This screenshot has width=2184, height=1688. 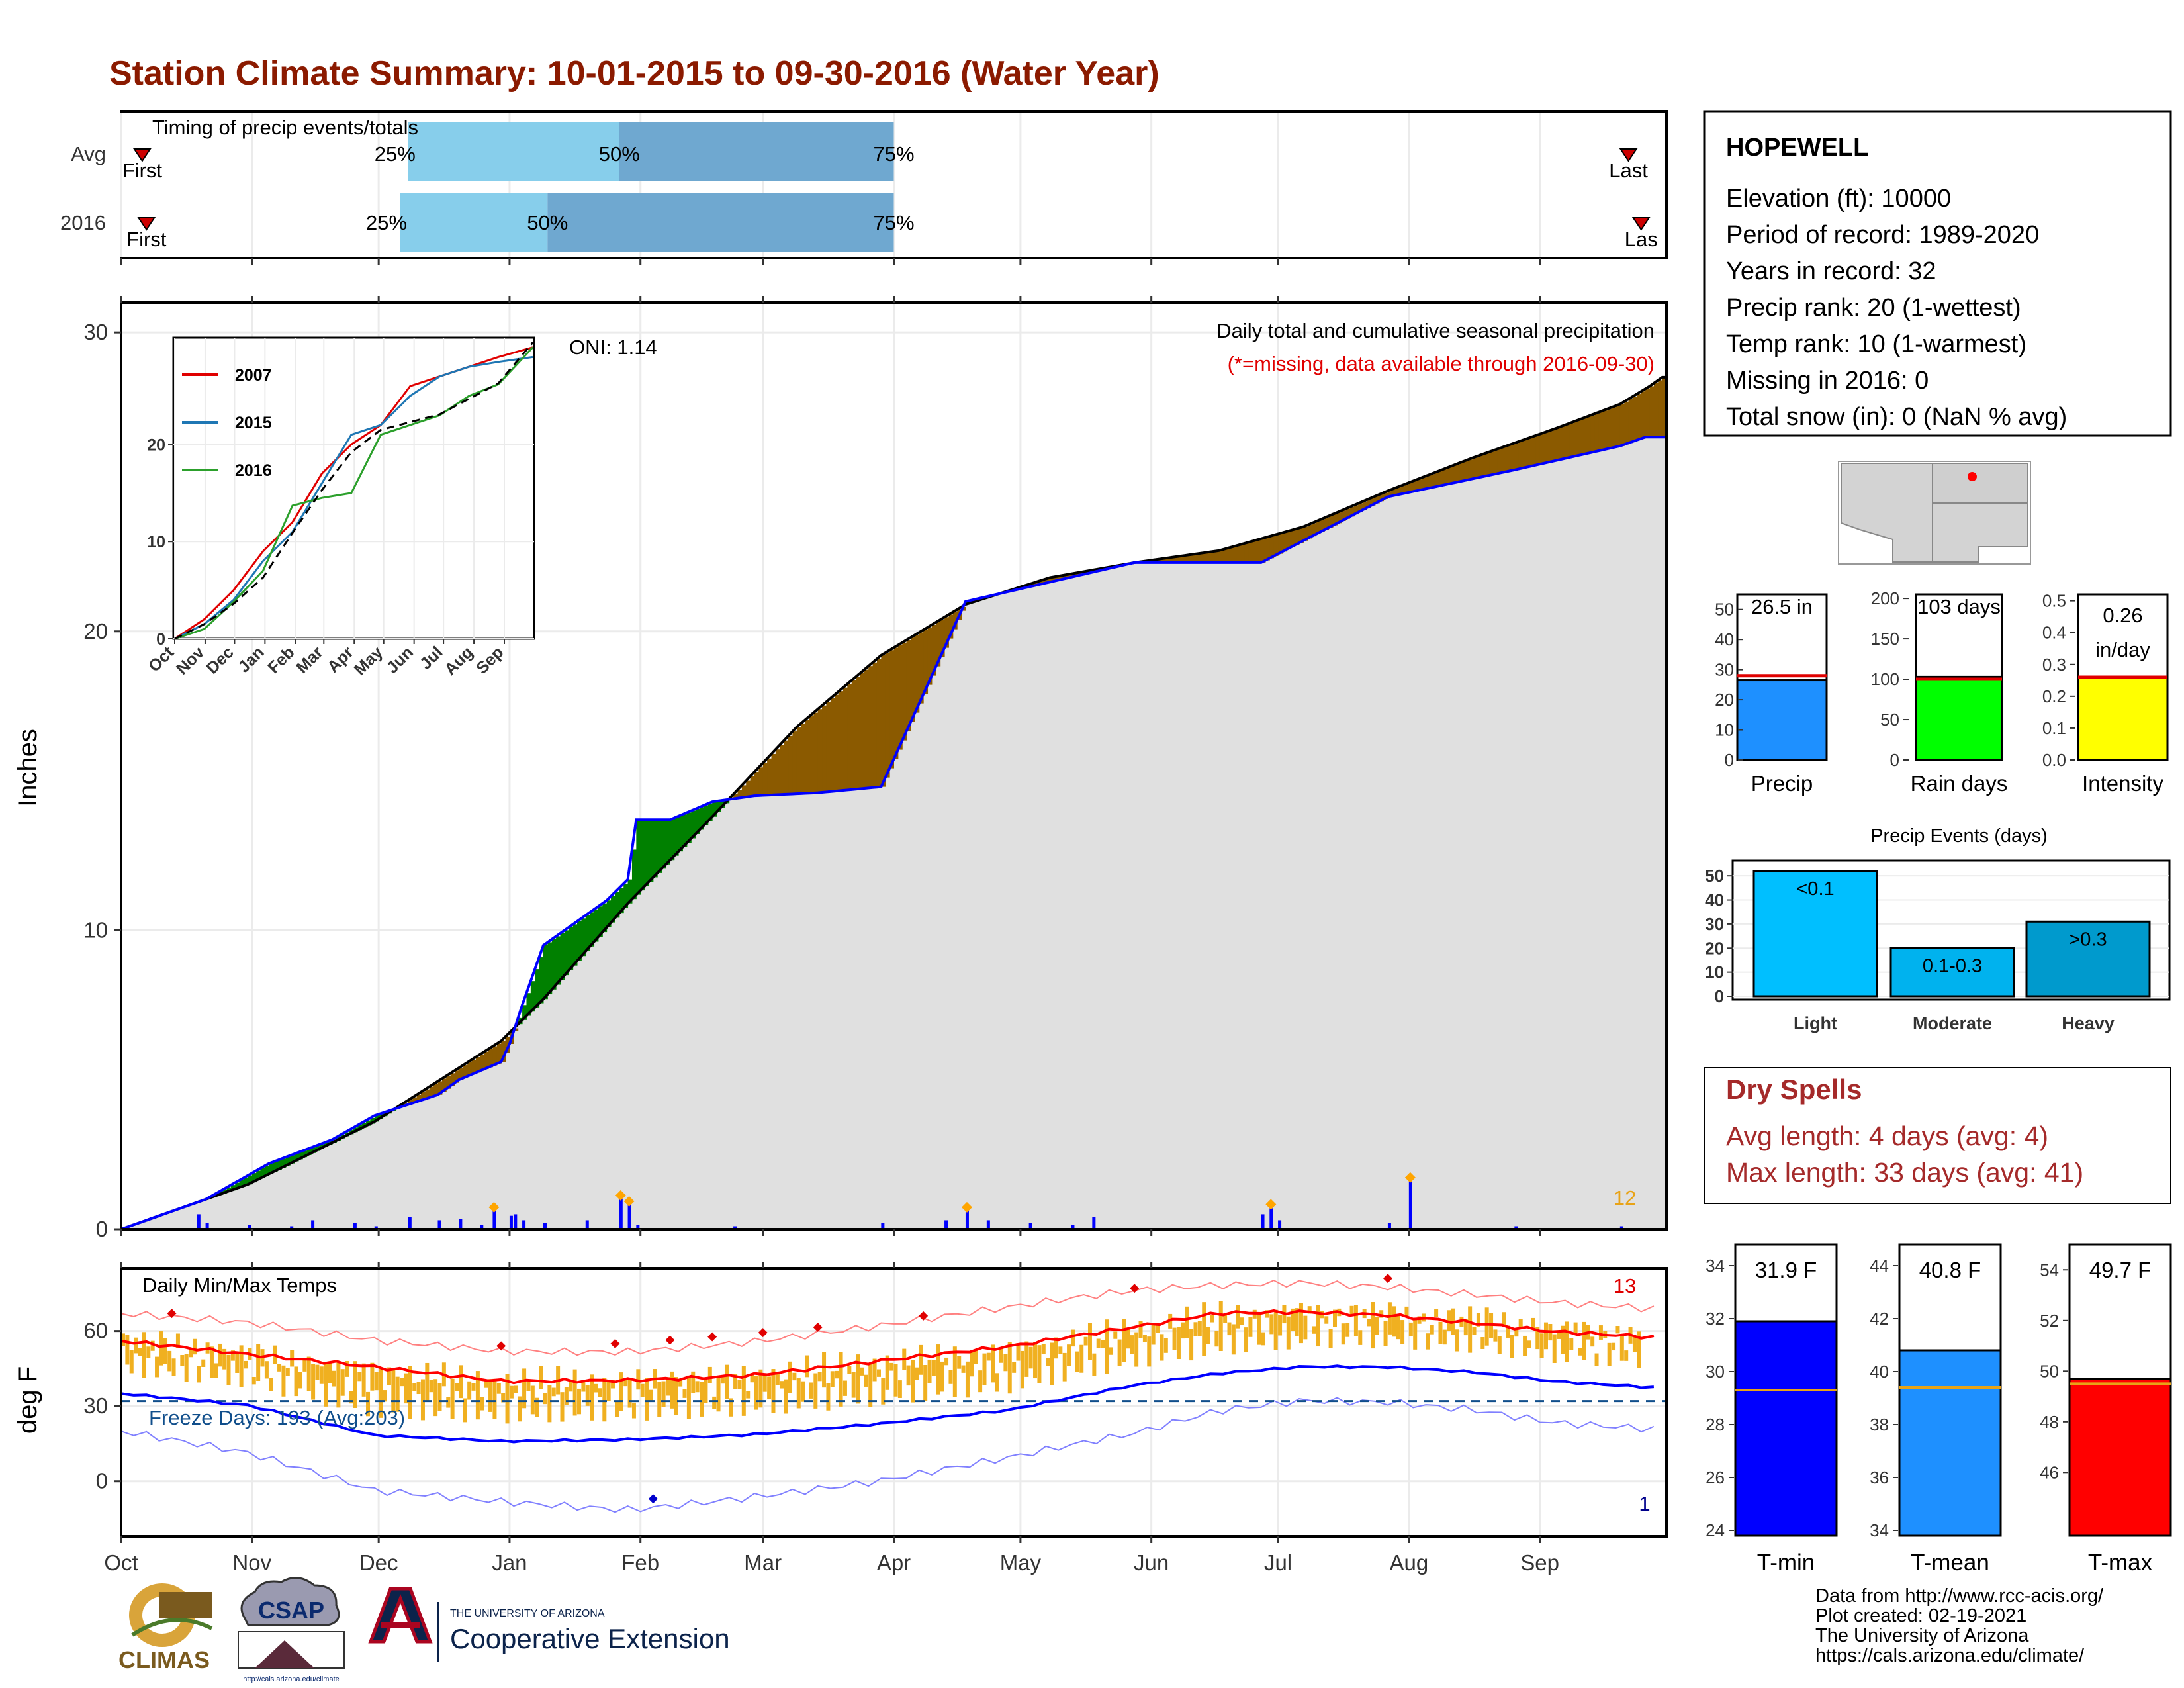 What do you see at coordinates (1905, 1172) in the screenshot?
I see `dry-spells-max: Max length: 33 days (avg: 41)` at bounding box center [1905, 1172].